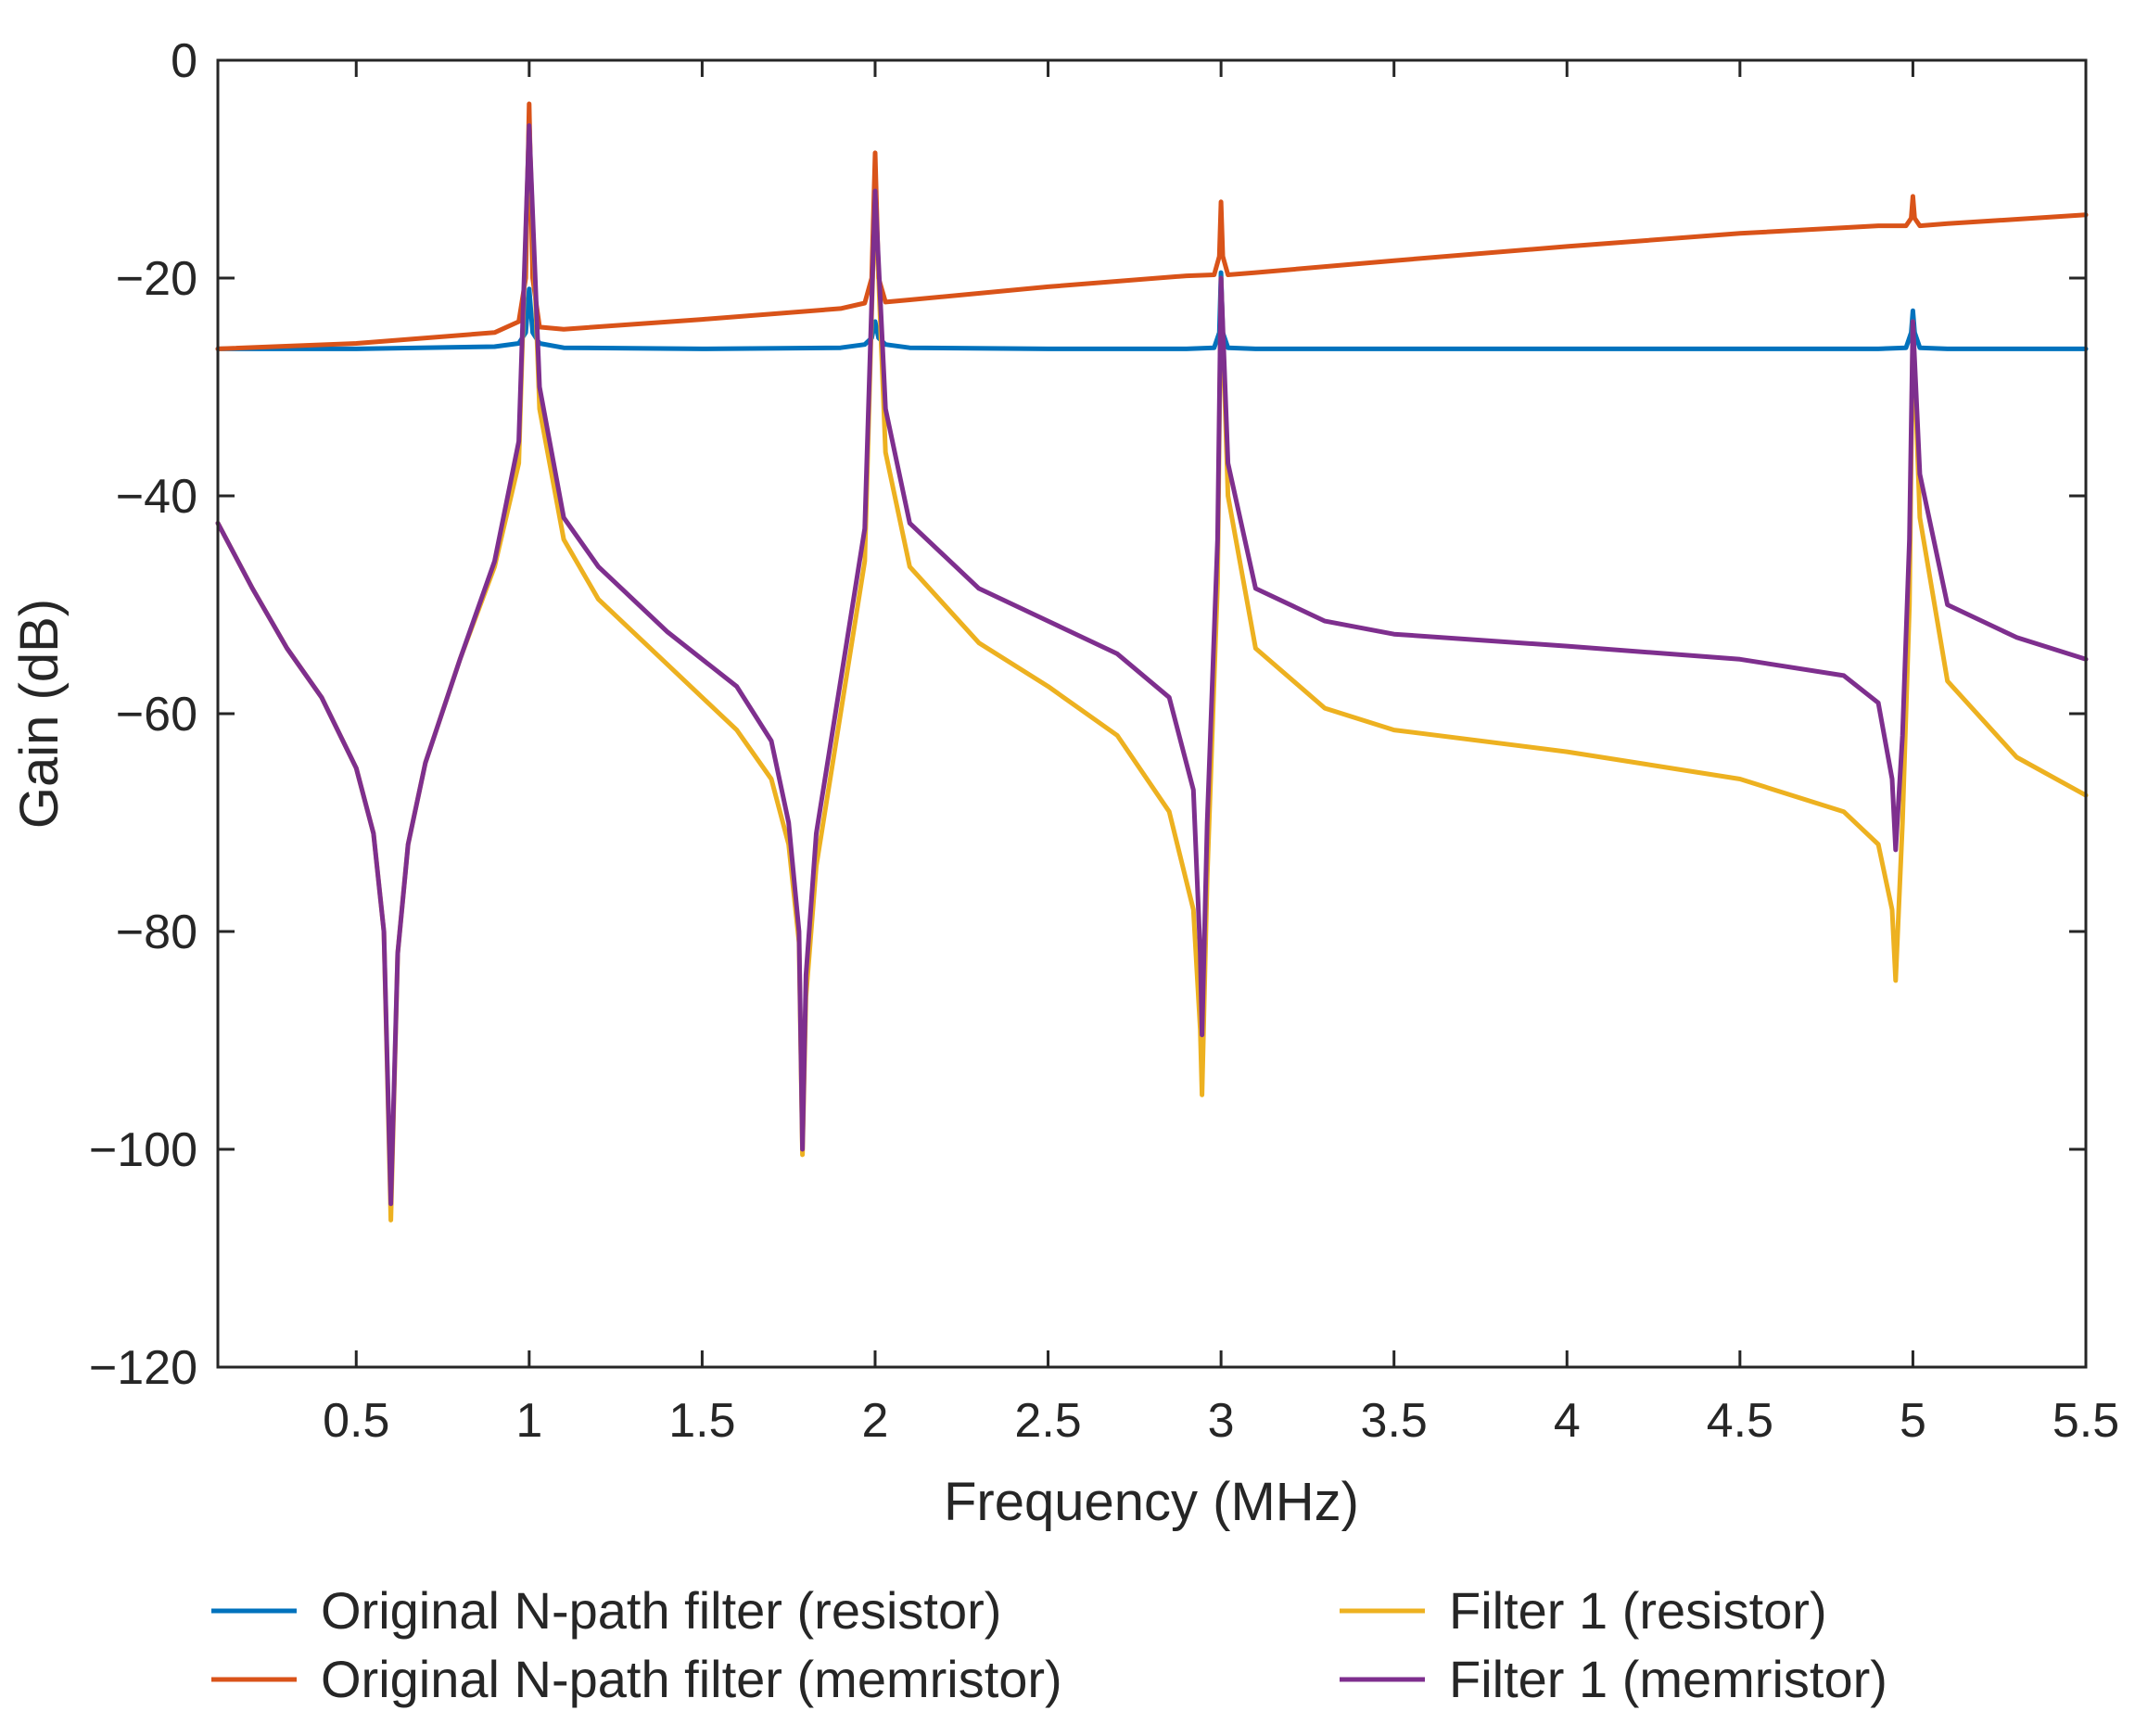 This screenshot has height=1736, width=2135. Describe the element at coordinates (156, 932) in the screenshot. I see `y-tick-label: −80` at that location.